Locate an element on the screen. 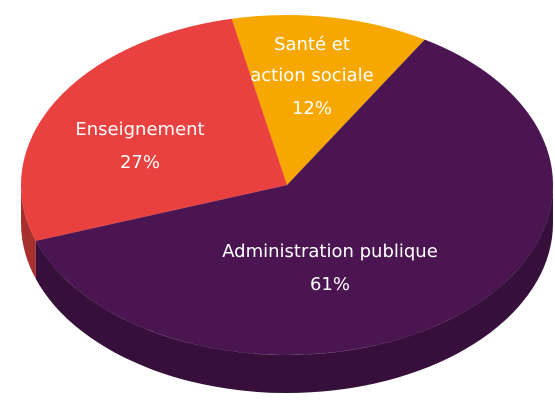 The image size is (555, 408). slice-label-line: action sociale is located at coordinates (312, 75).